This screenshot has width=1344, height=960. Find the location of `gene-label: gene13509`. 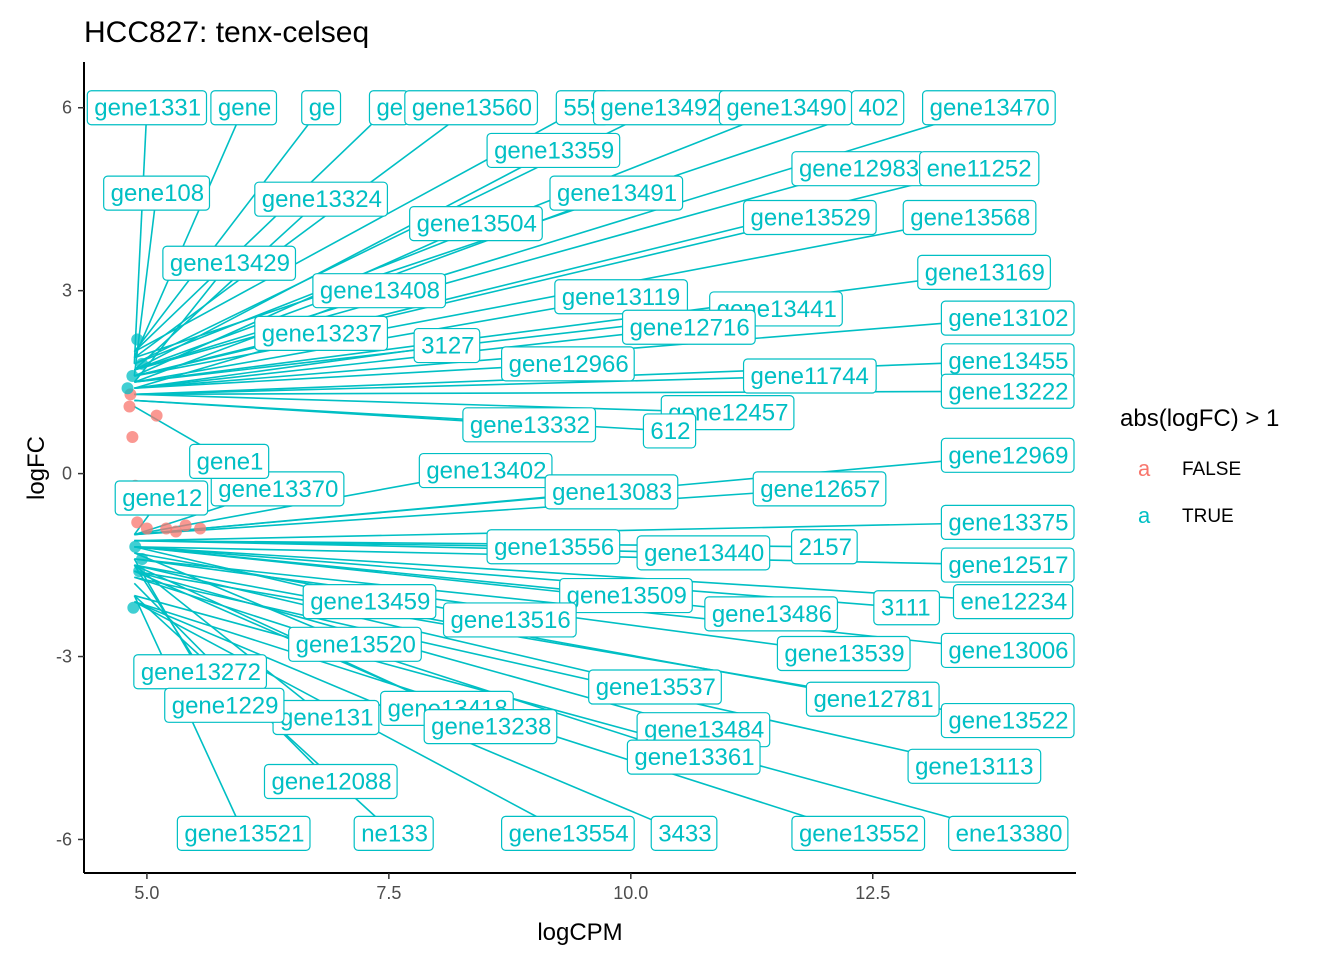

gene-label: gene13509 is located at coordinates (627, 596).